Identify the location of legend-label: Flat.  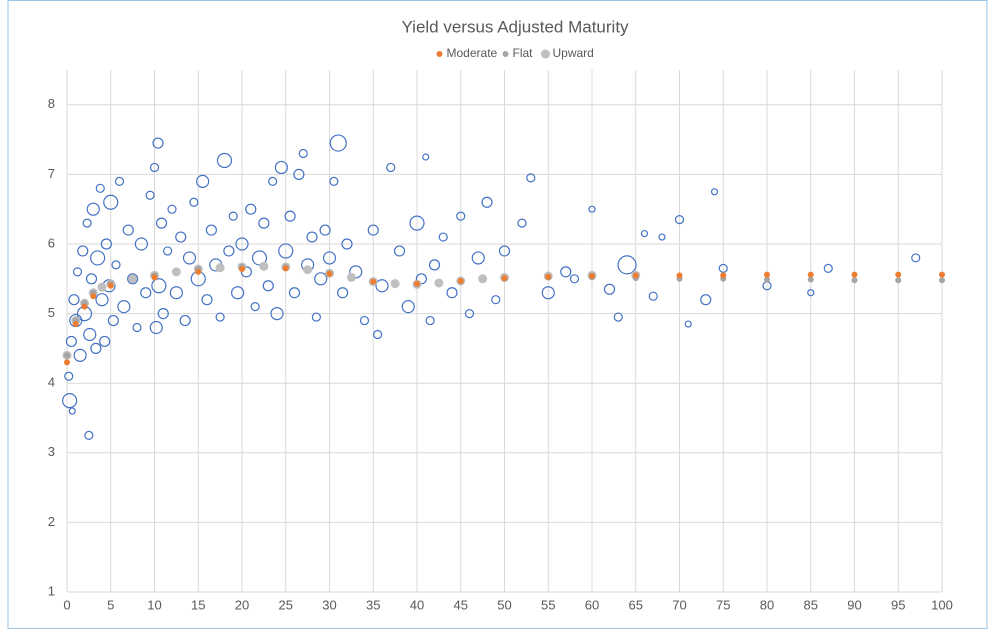
(523, 53).